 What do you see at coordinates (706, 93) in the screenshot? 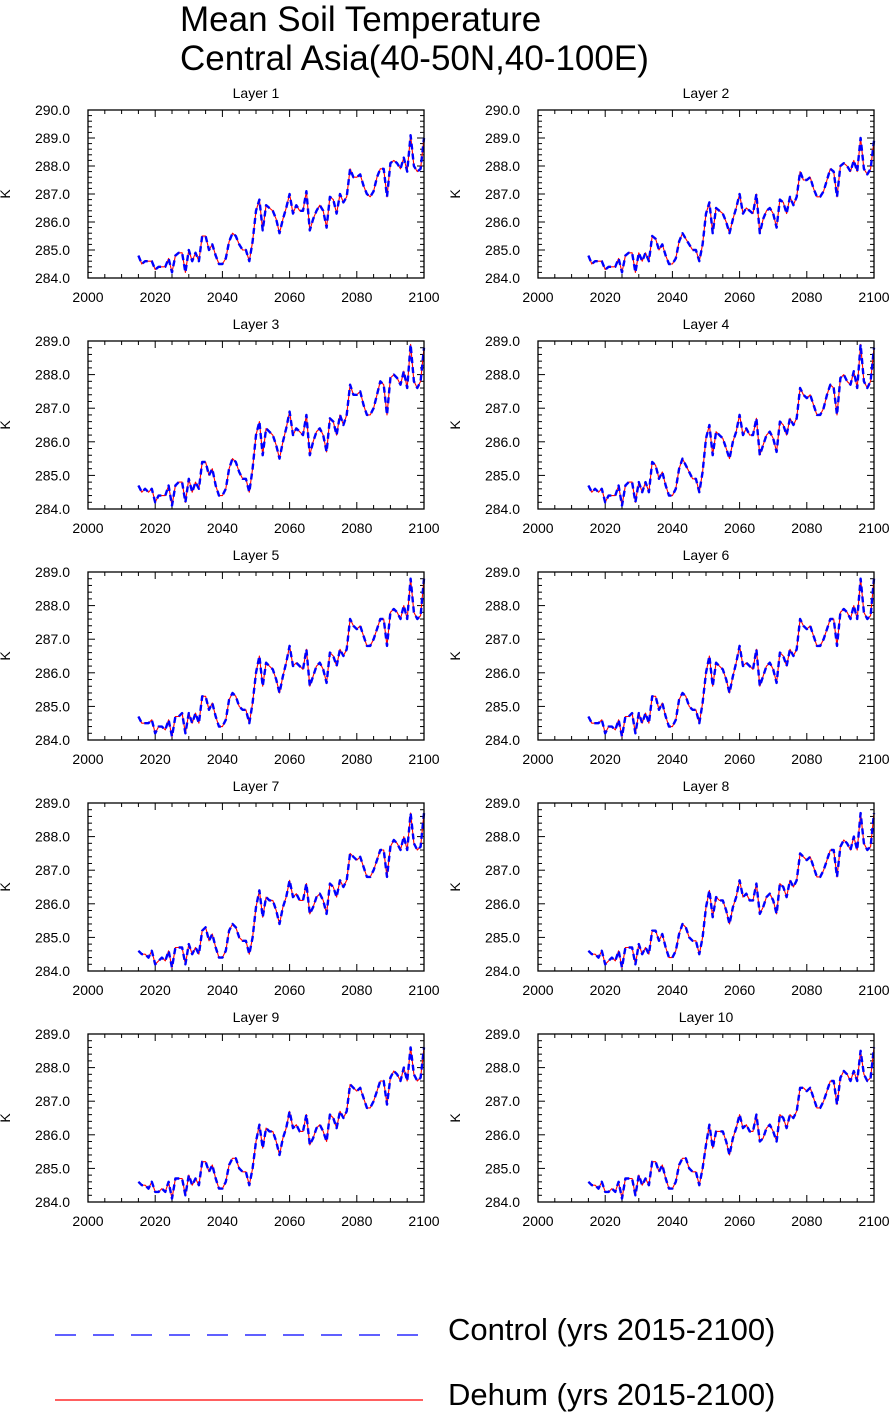
I see `panel-title: Layer 2` at bounding box center [706, 93].